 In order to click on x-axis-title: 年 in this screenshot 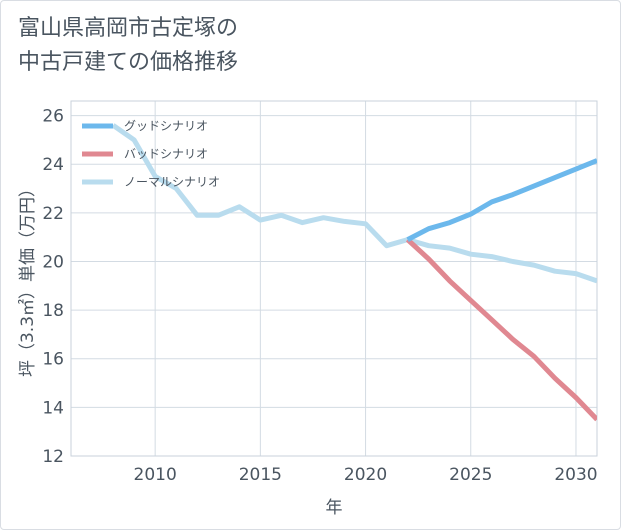, I will do `click(334, 508)`.